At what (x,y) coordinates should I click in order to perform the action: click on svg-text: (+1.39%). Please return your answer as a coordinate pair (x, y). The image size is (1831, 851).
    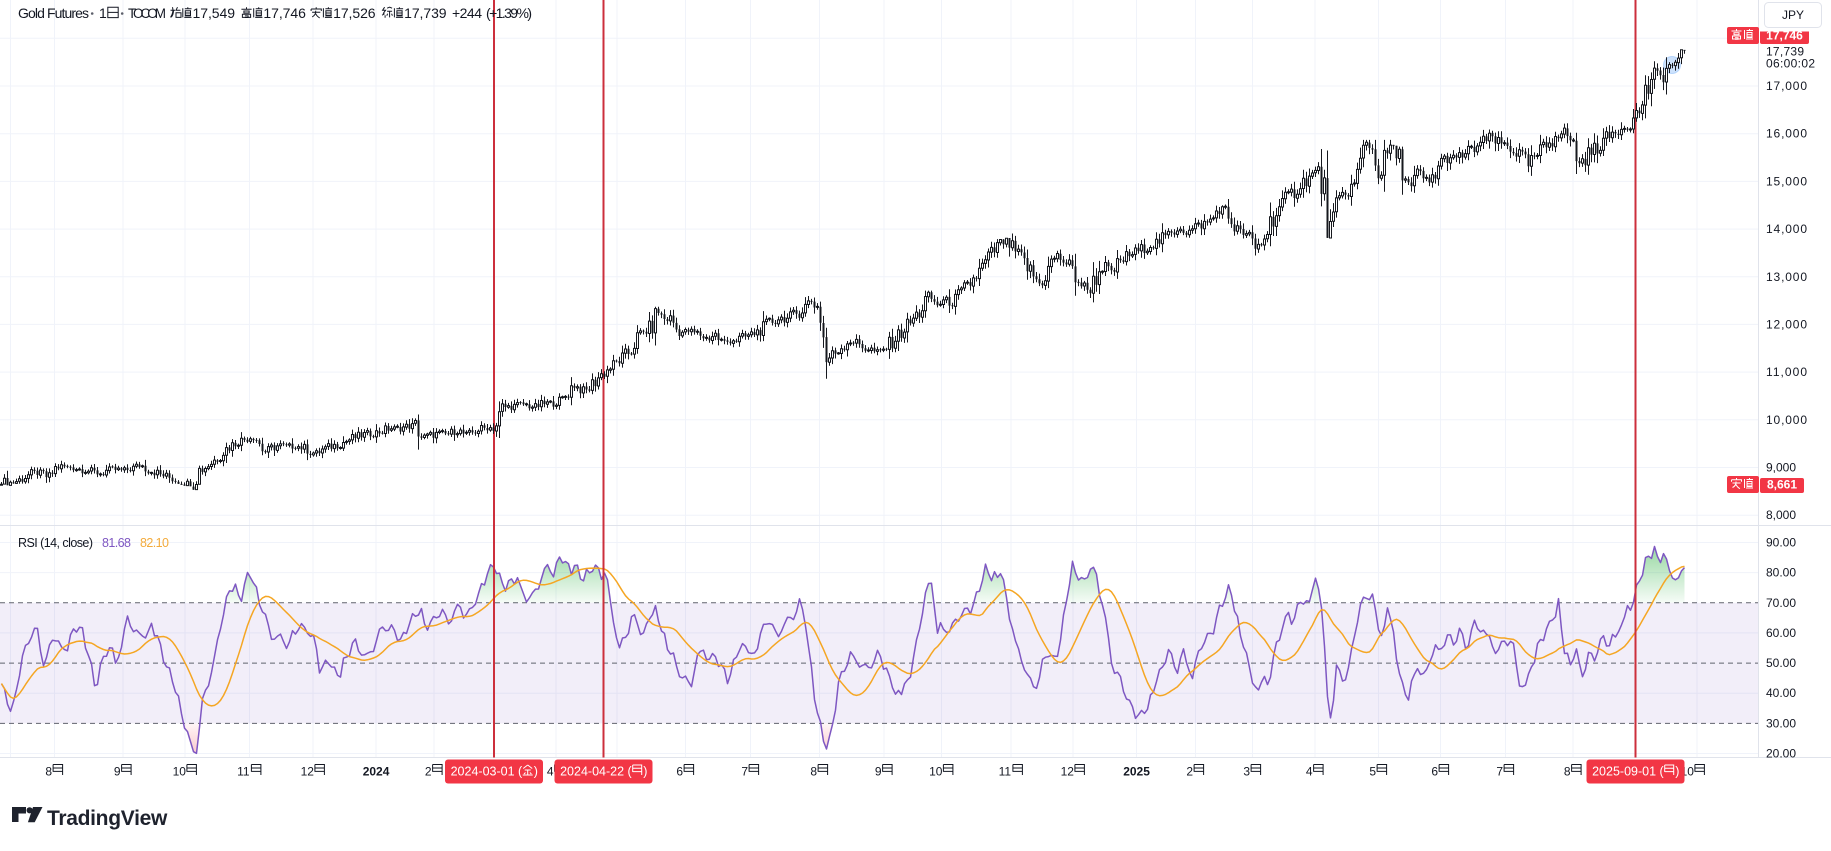
    Looking at the image, I should click on (509, 13).